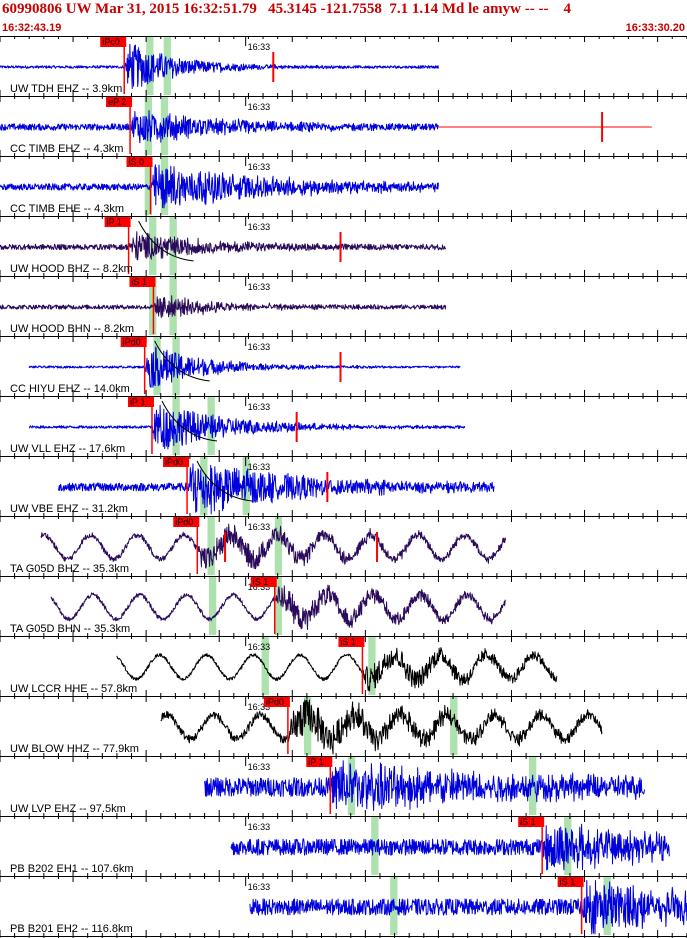 The width and height of the screenshot is (687, 938). I want to click on station-label: CC TIMB EHZ -- 4.3km, so click(66, 149).